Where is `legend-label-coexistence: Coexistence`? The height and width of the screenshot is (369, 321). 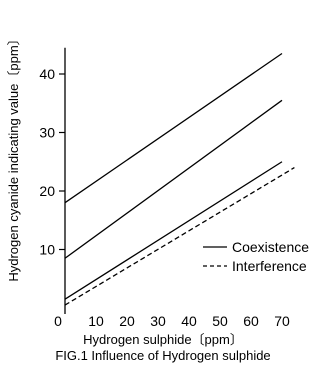 legend-label-coexistence: Coexistence is located at coordinates (270, 247).